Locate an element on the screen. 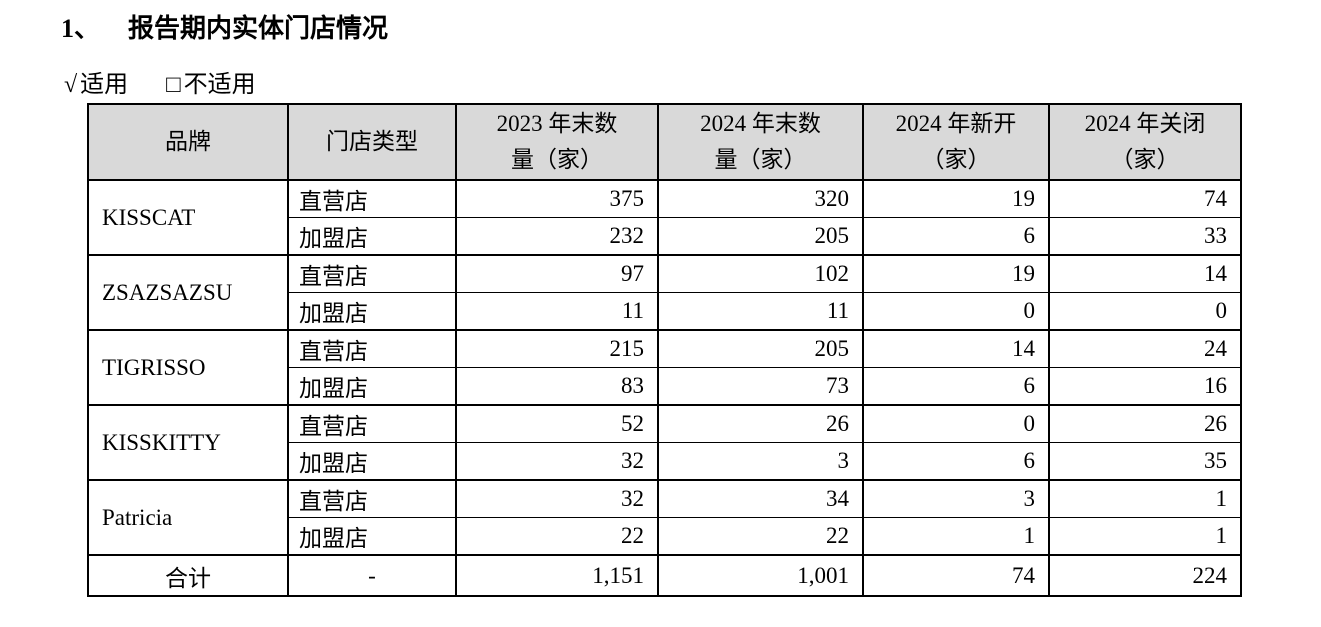  table-row: 加盟店 83 73 6 16 is located at coordinates (665, 386).